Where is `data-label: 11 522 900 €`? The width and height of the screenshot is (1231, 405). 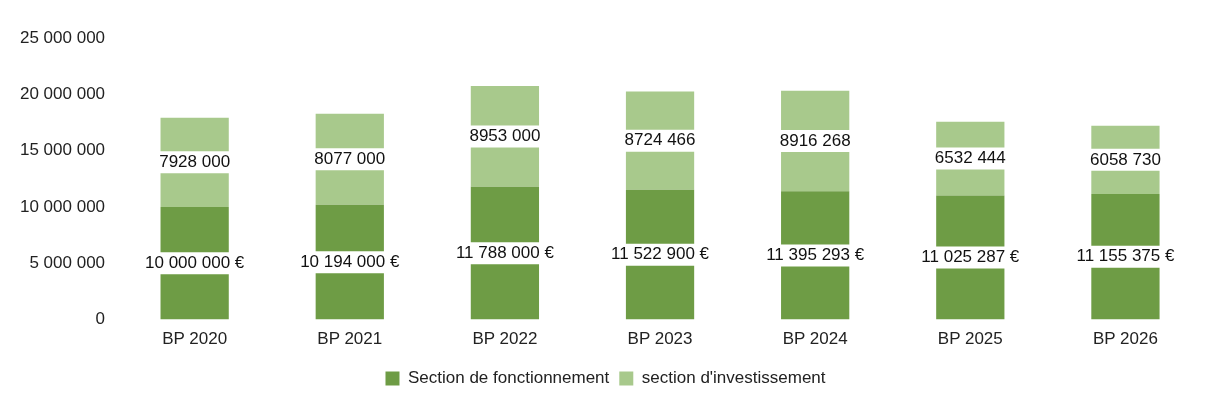 data-label: 11 522 900 € is located at coordinates (660, 254).